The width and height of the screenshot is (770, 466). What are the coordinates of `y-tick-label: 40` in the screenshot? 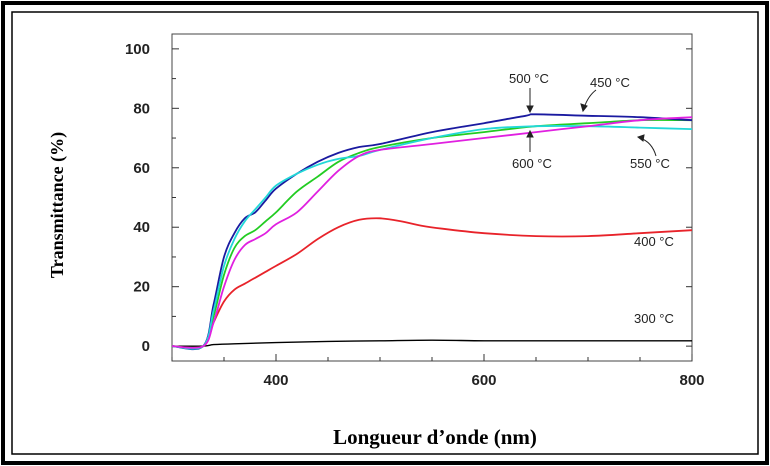 It's located at (141, 227).